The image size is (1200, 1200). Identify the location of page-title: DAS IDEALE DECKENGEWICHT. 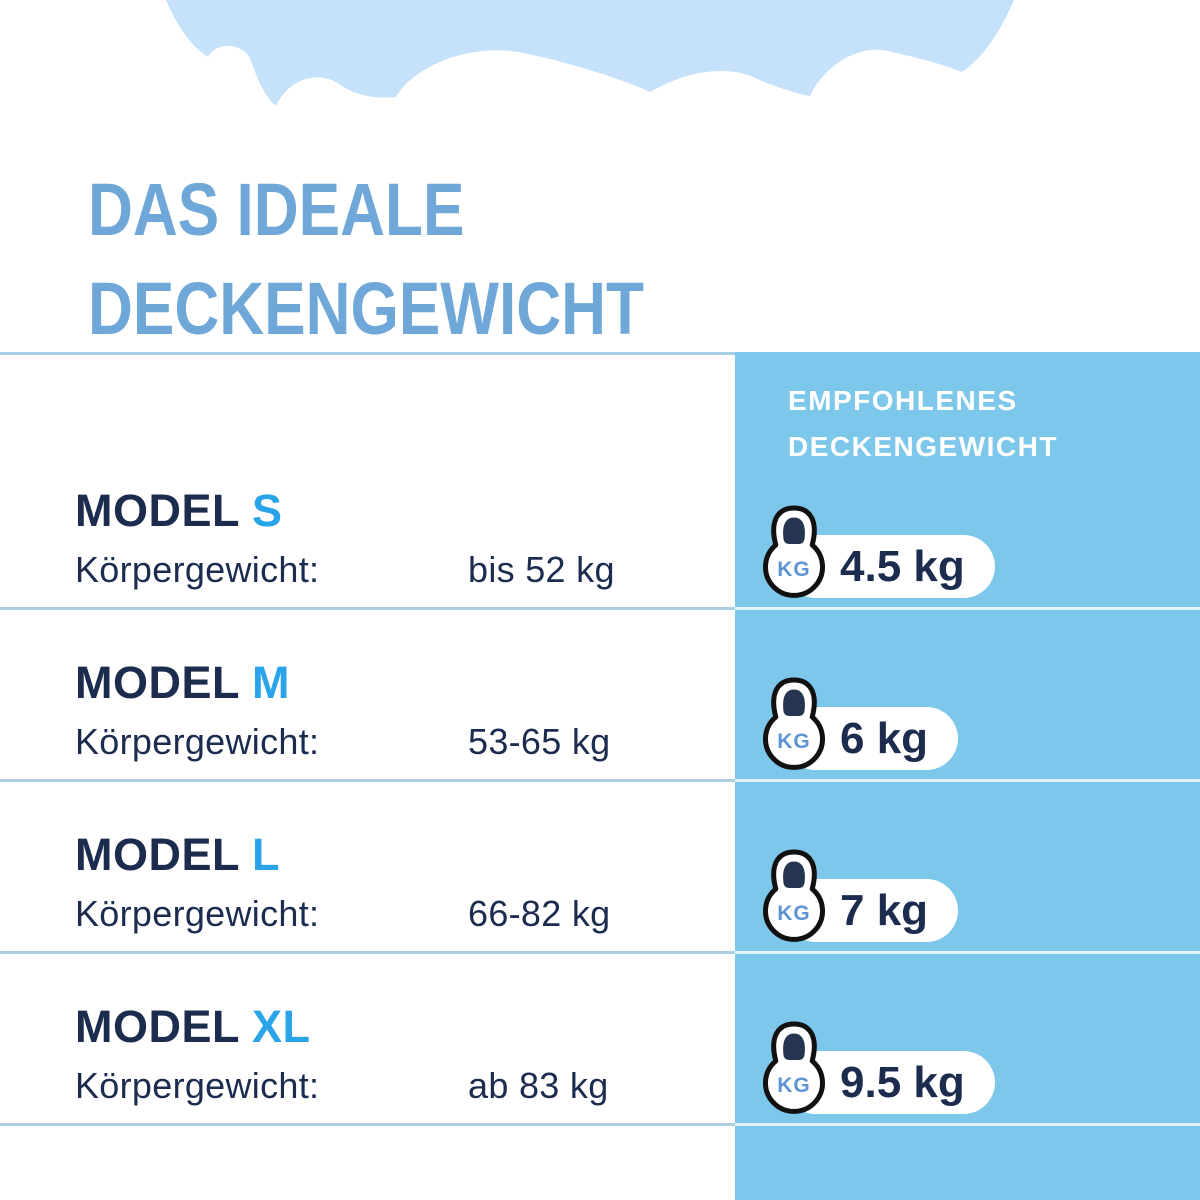
(366, 259).